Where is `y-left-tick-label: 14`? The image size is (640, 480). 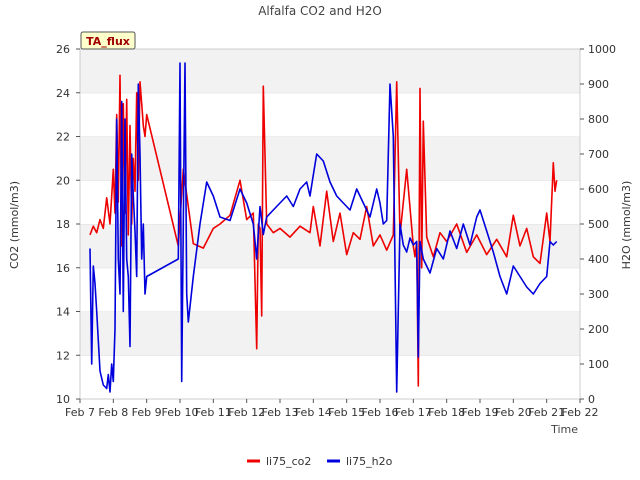
y-left-tick-label: 14 is located at coordinates (63, 312).